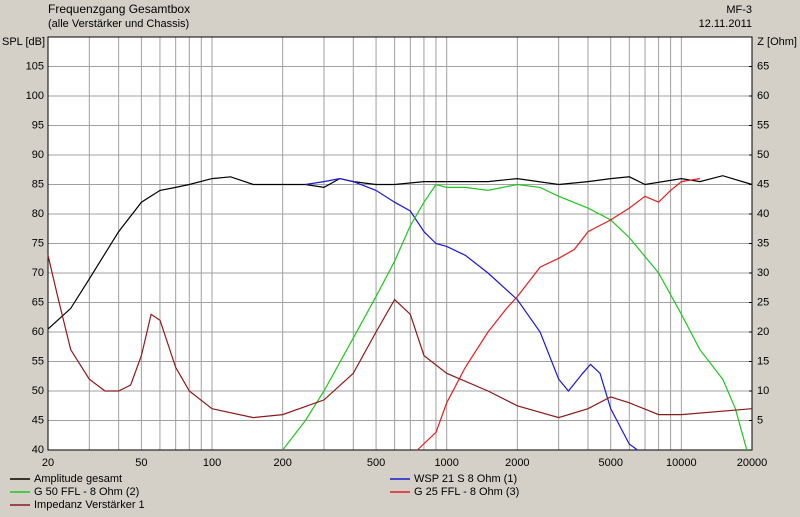  What do you see at coordinates (610, 463) in the screenshot?
I see `x-tick-label: 5000` at bounding box center [610, 463].